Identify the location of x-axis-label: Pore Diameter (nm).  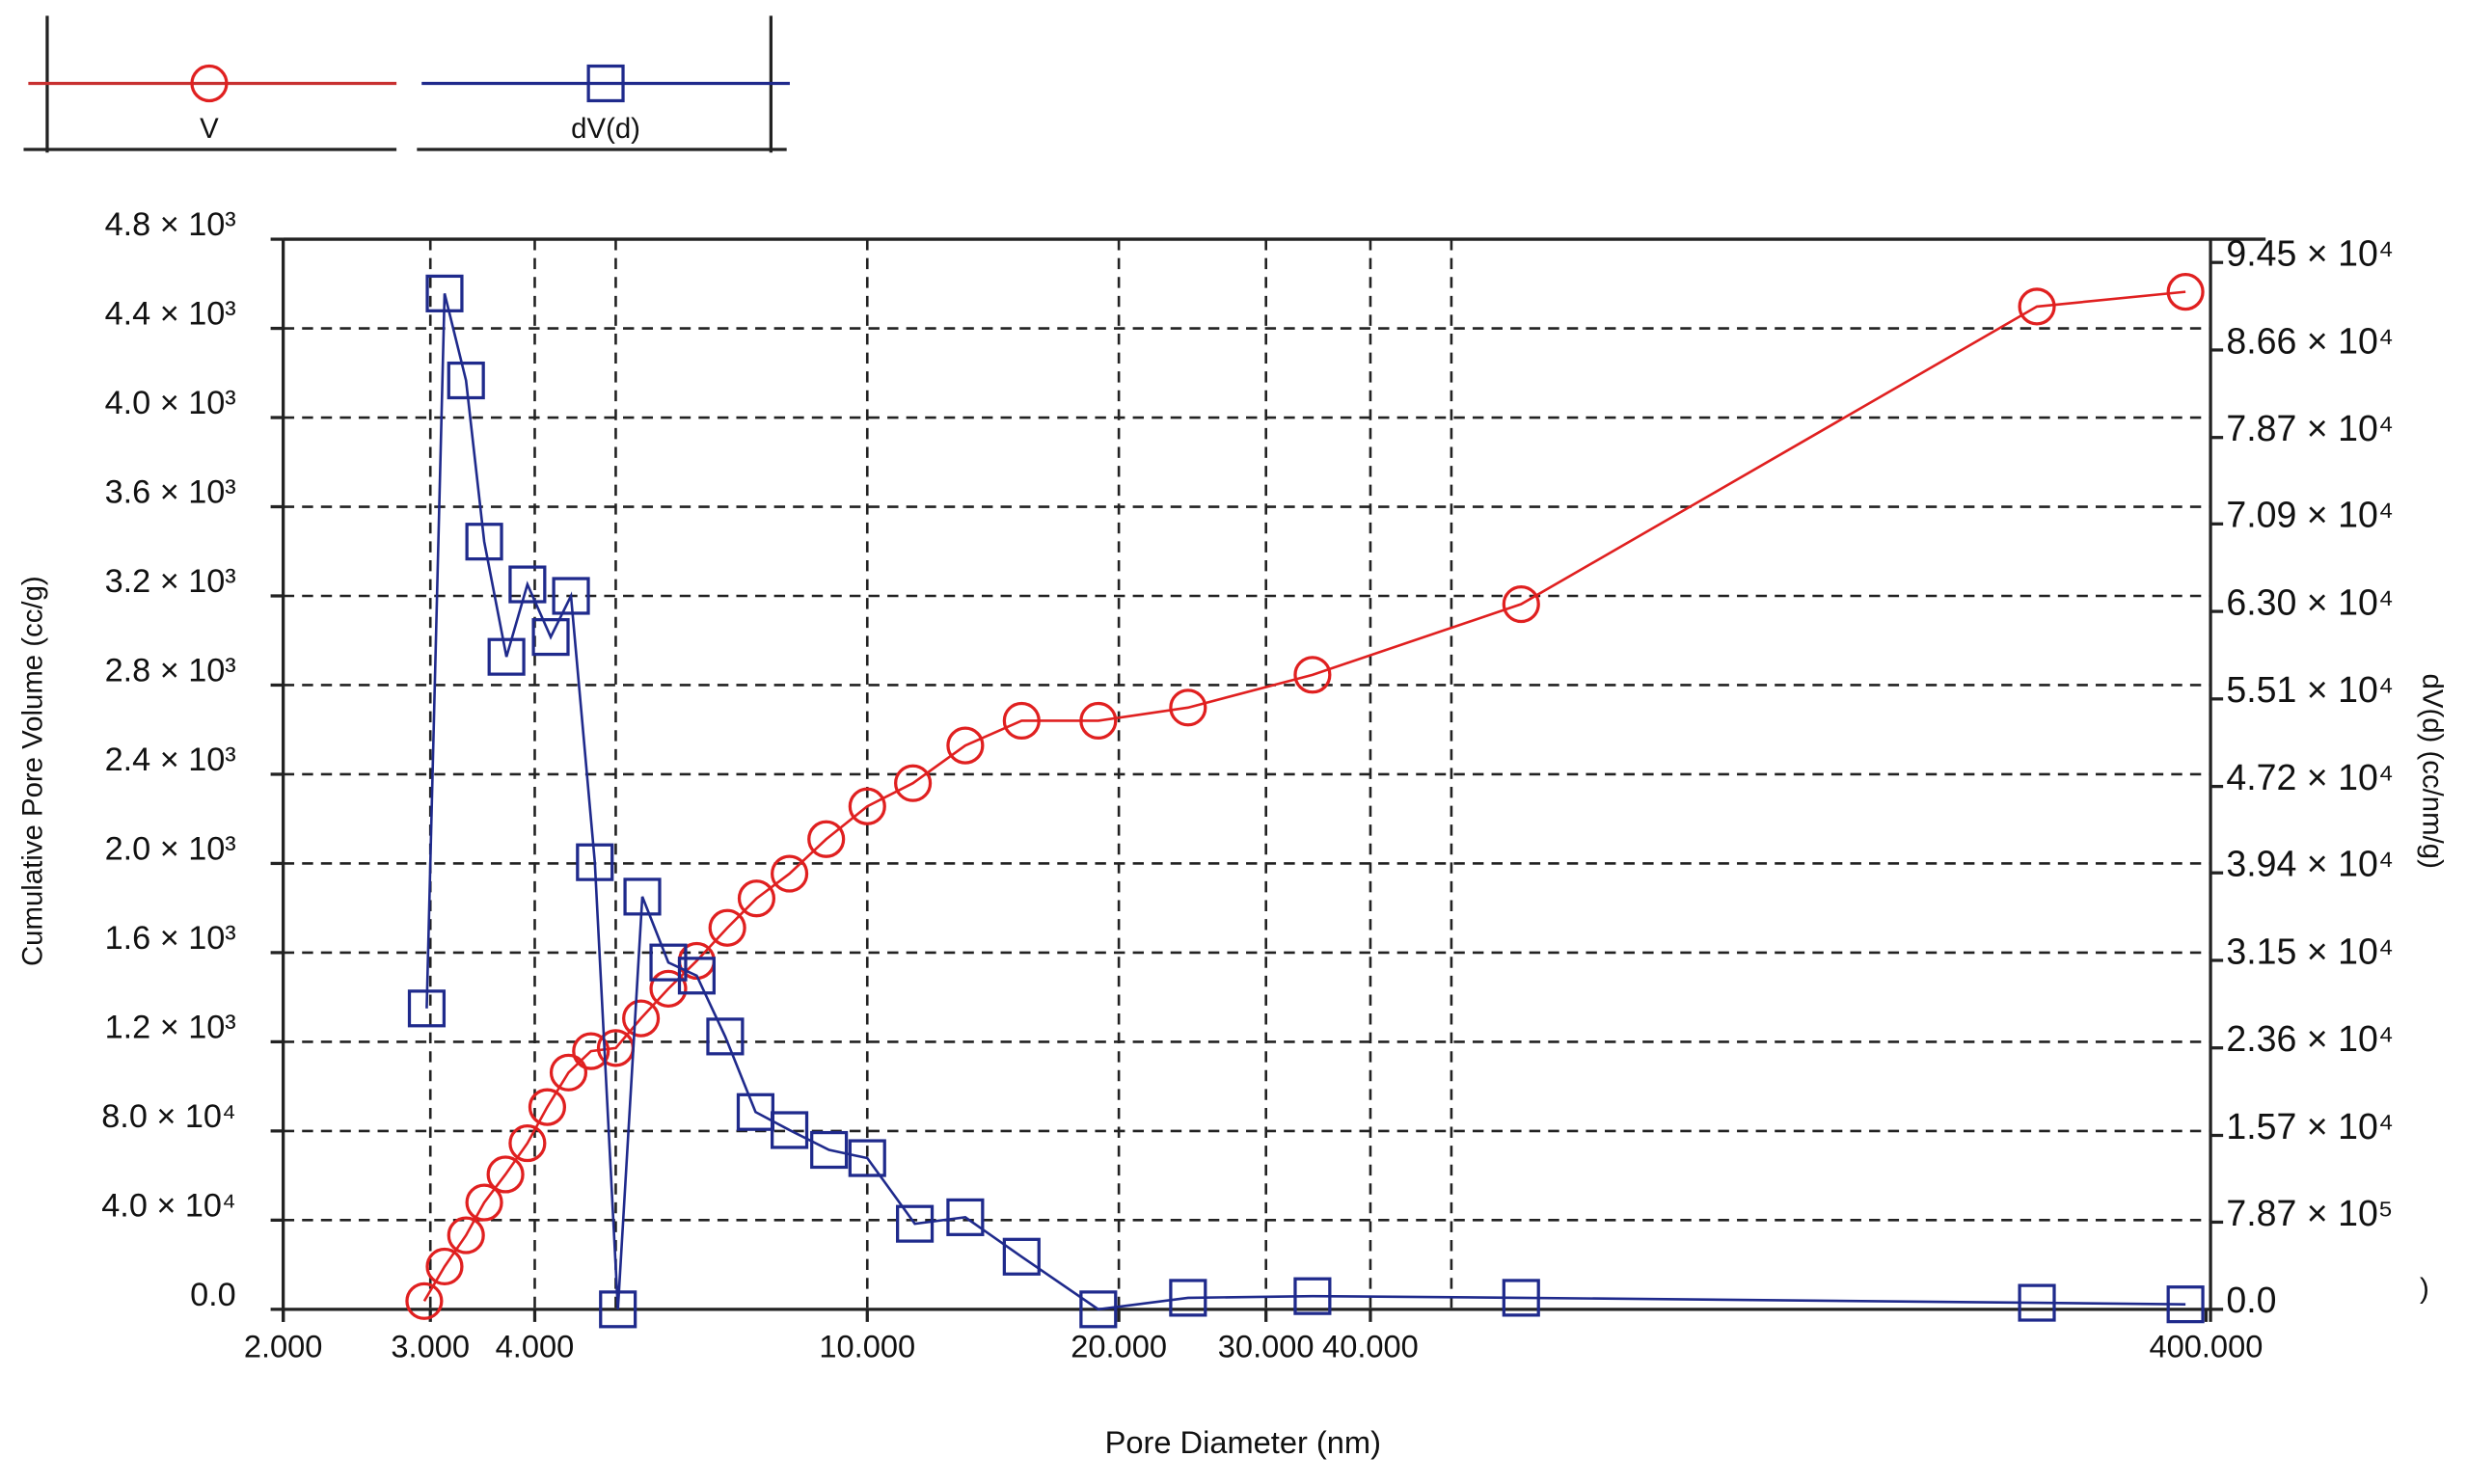
(1243, 1442).